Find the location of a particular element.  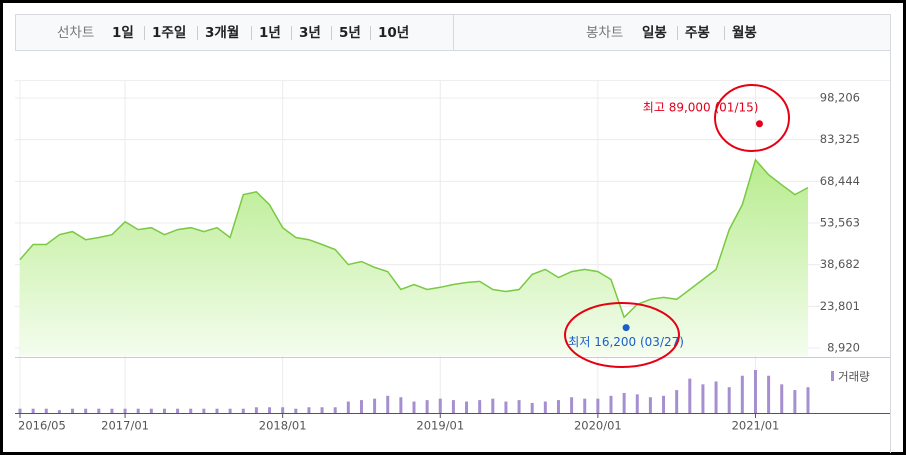

period-button: 1주일 is located at coordinates (169, 33).